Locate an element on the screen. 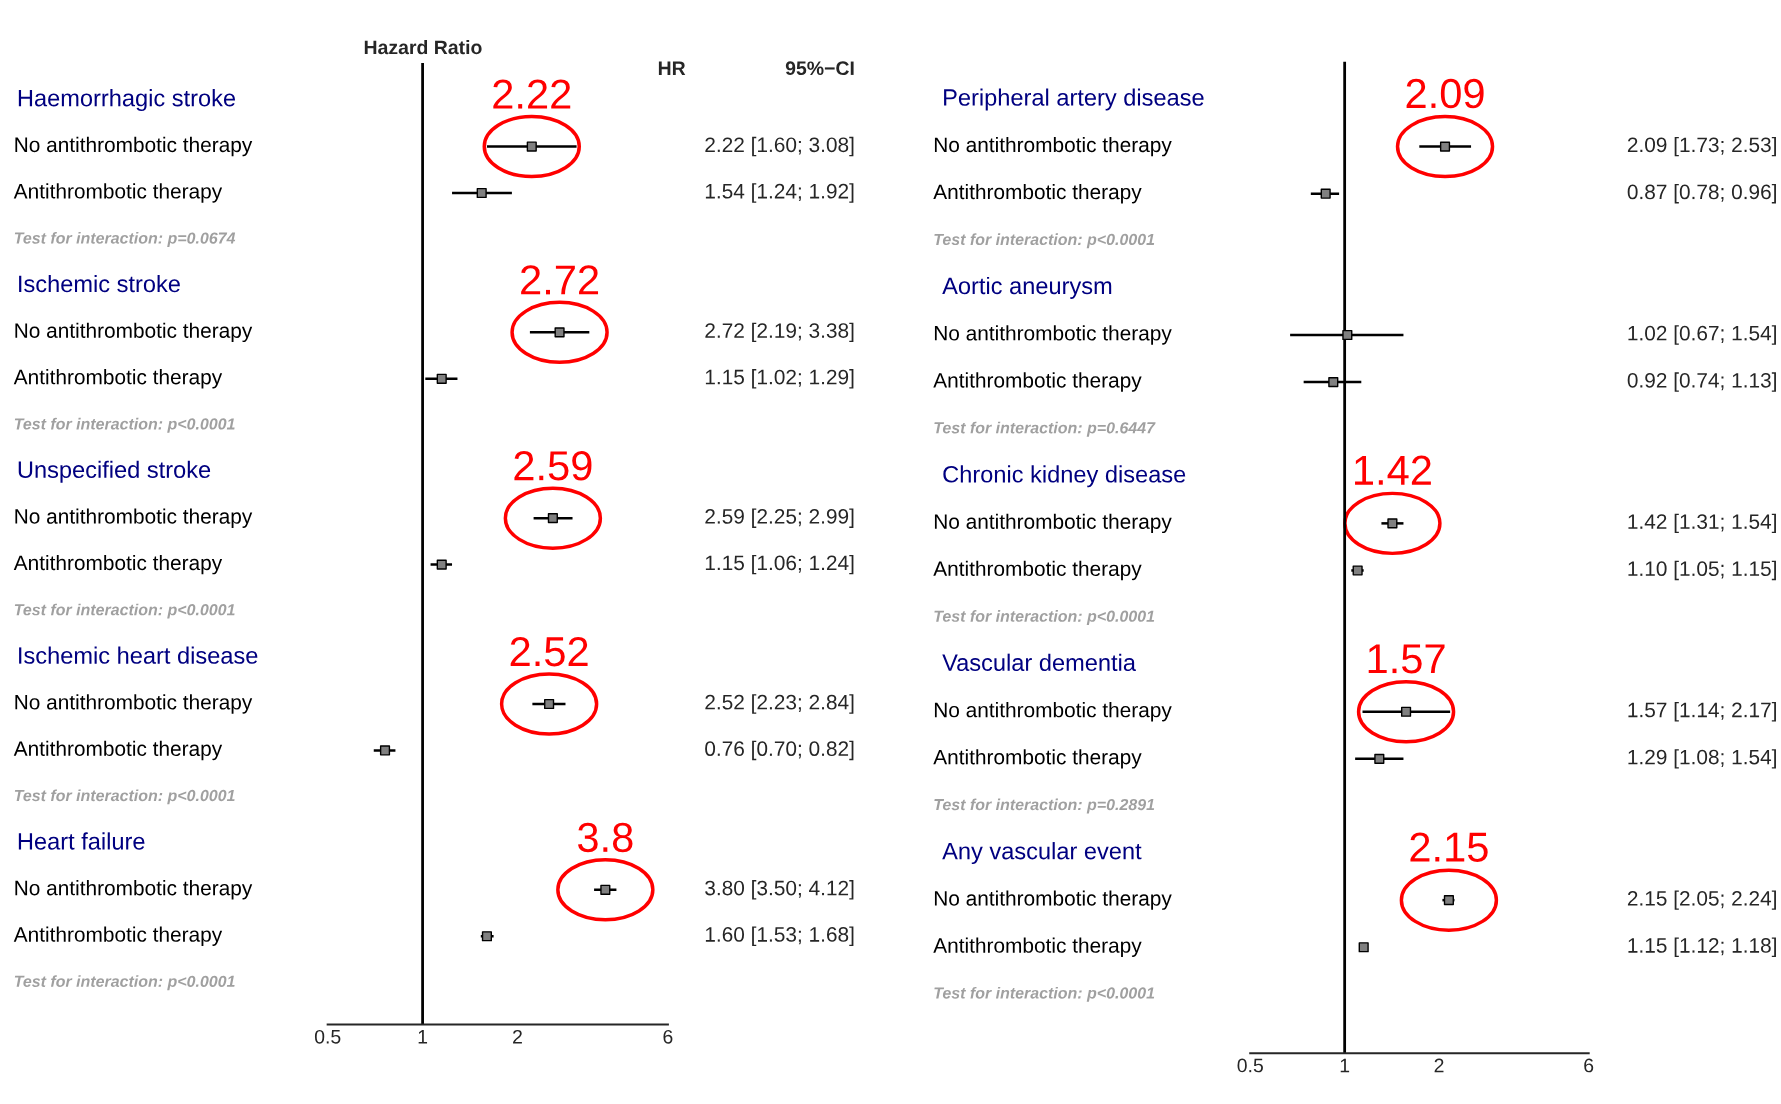  data-label: 0.92 [0.74; 1.13] is located at coordinates (1701, 382).